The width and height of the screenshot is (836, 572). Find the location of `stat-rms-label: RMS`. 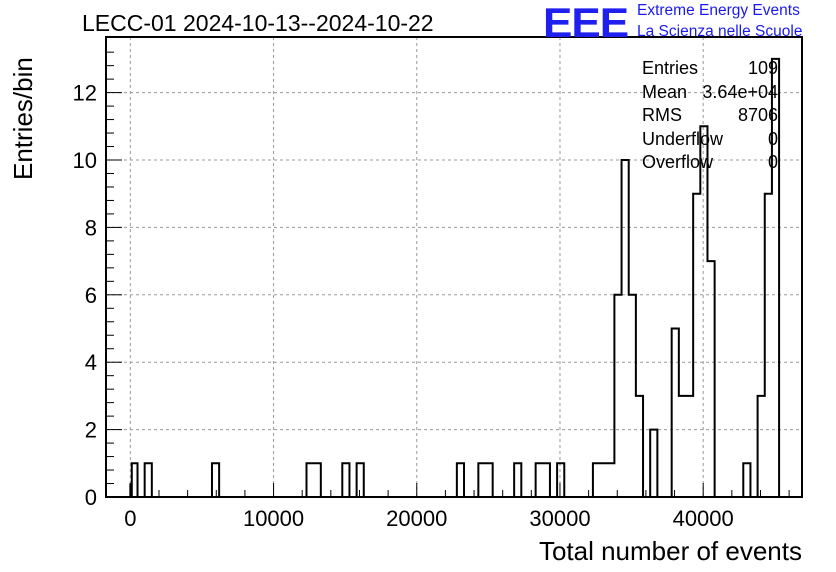

stat-rms-label: RMS is located at coordinates (662, 115).